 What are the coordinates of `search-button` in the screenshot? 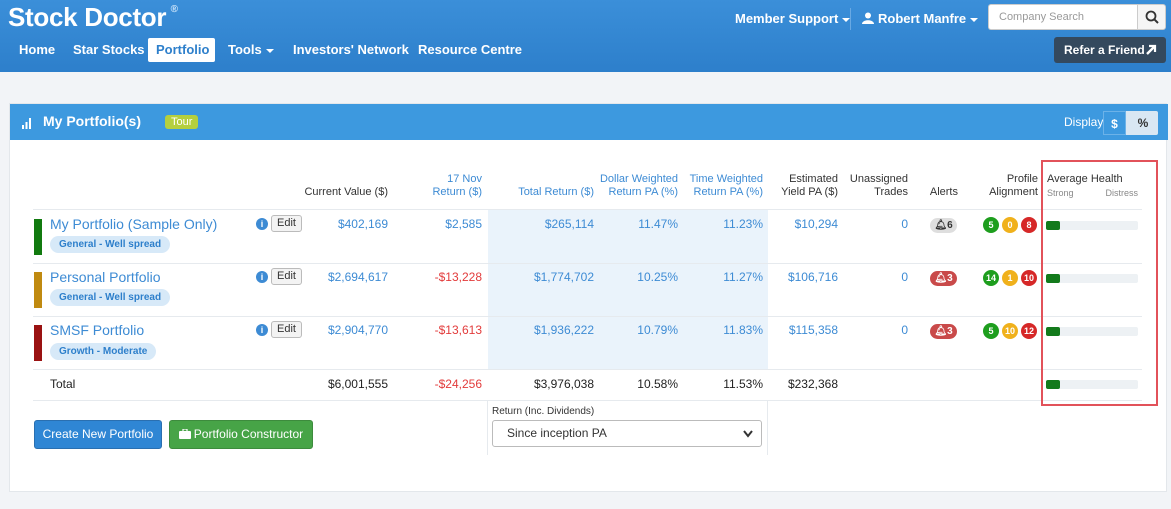 It's located at (1151, 17).